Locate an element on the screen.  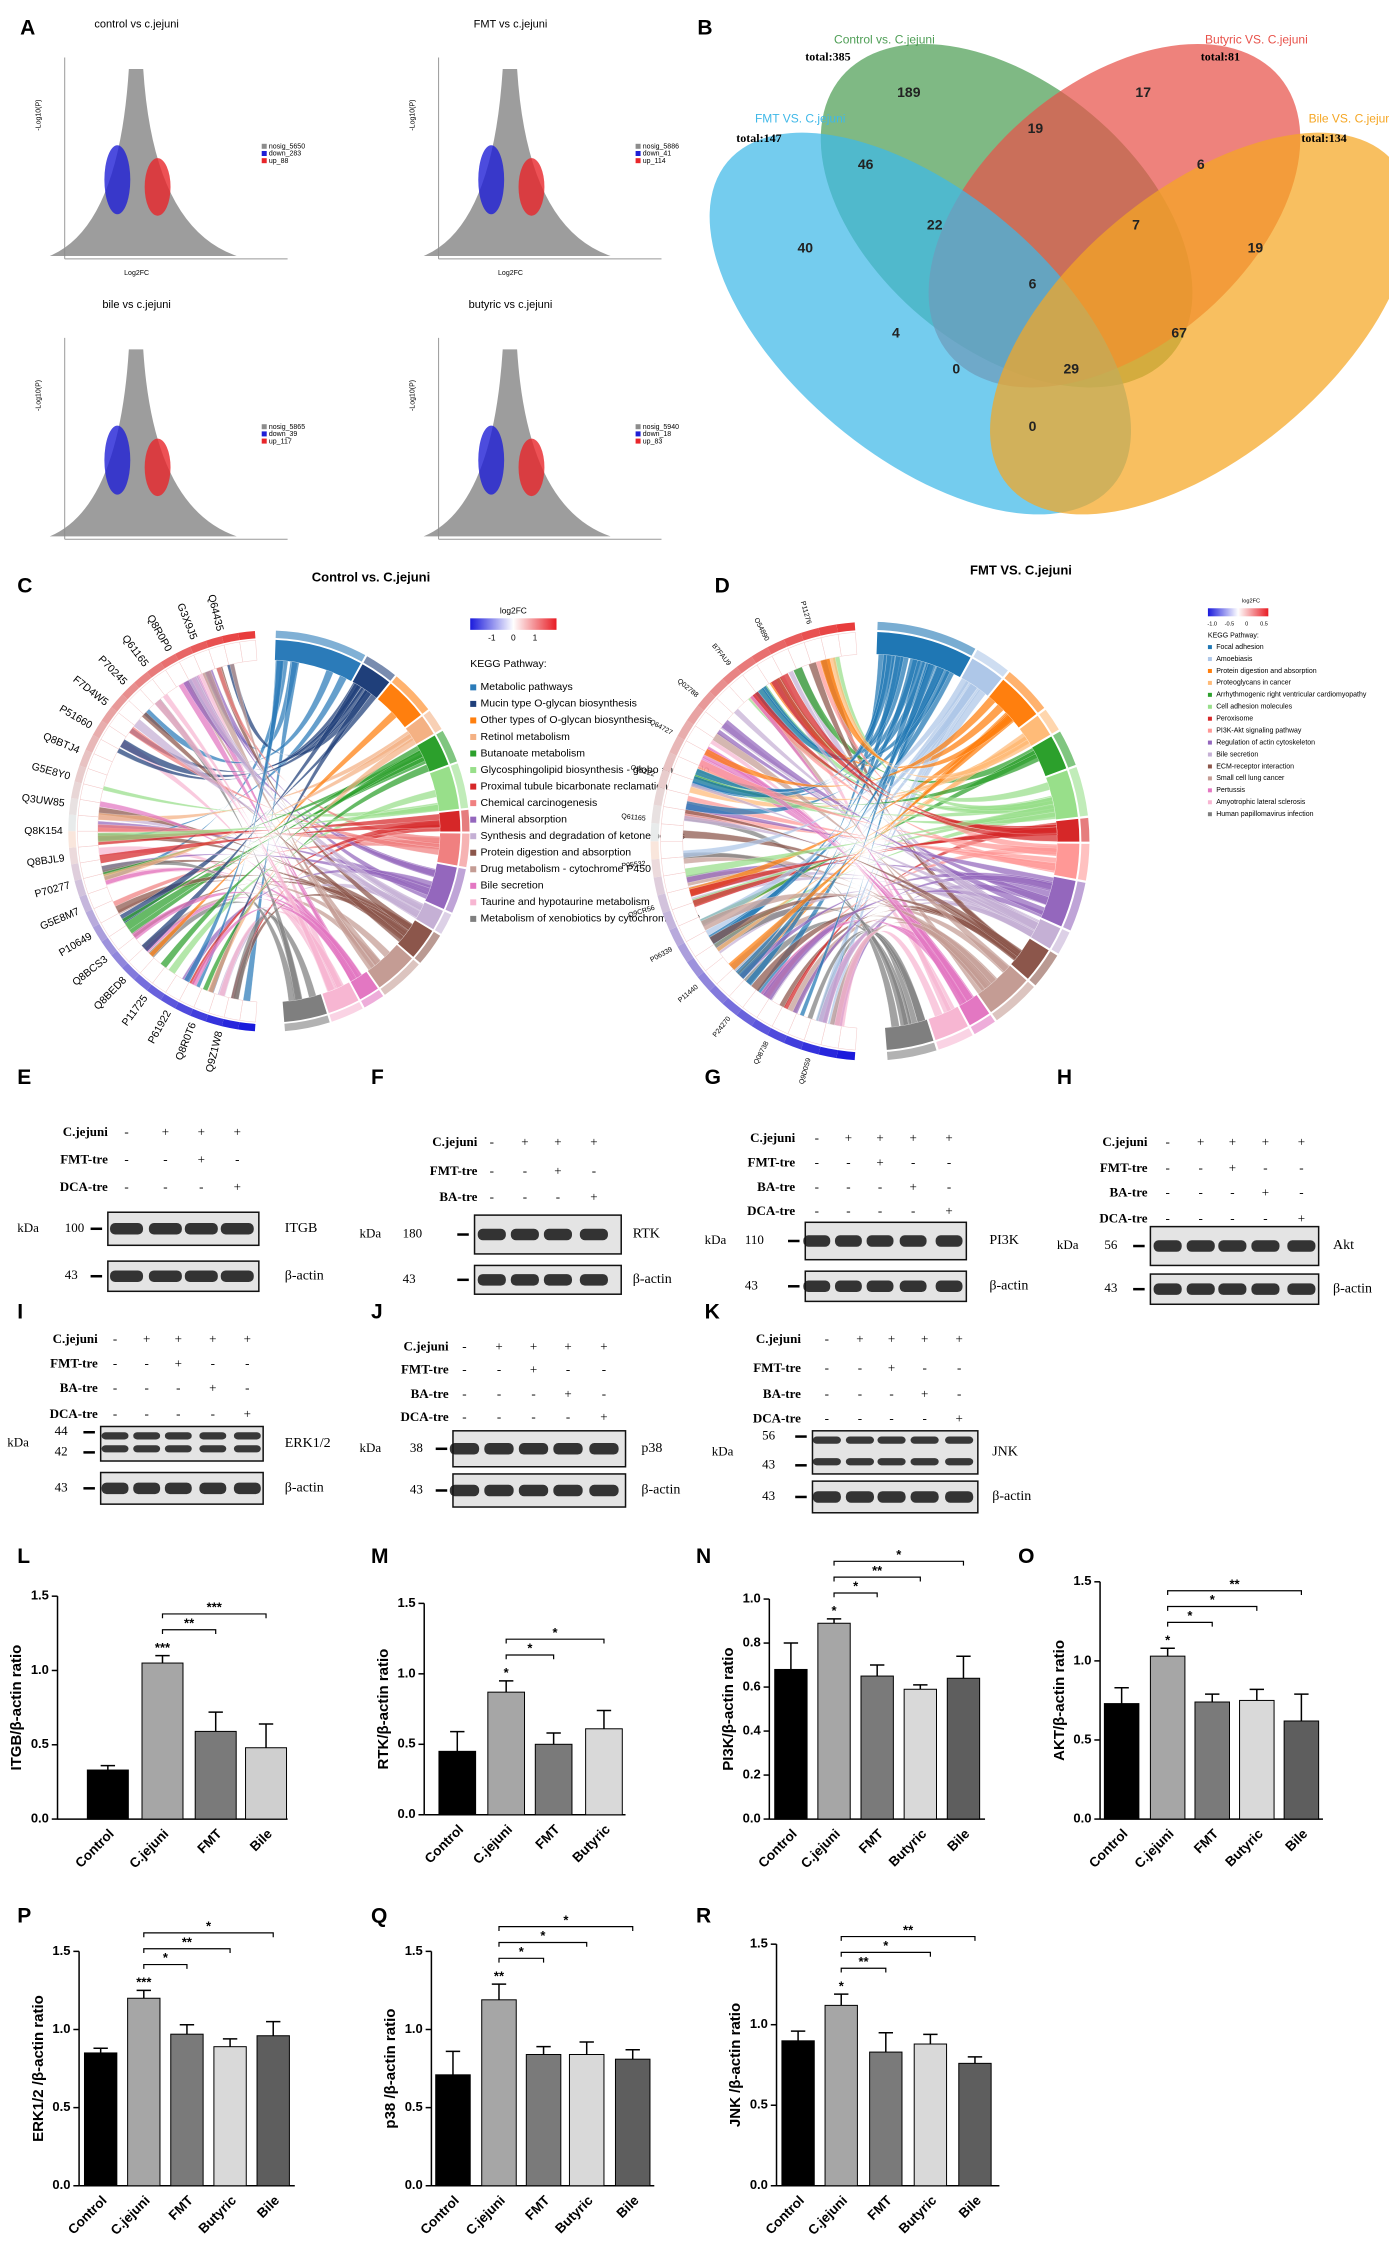
blot-protein: β-actin is located at coordinates (1008, 1286).